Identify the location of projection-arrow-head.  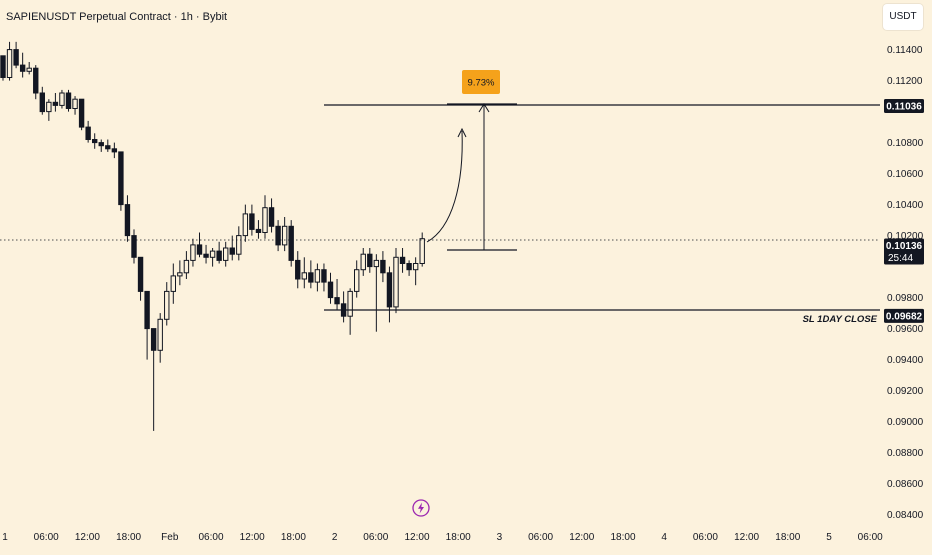
(462, 132).